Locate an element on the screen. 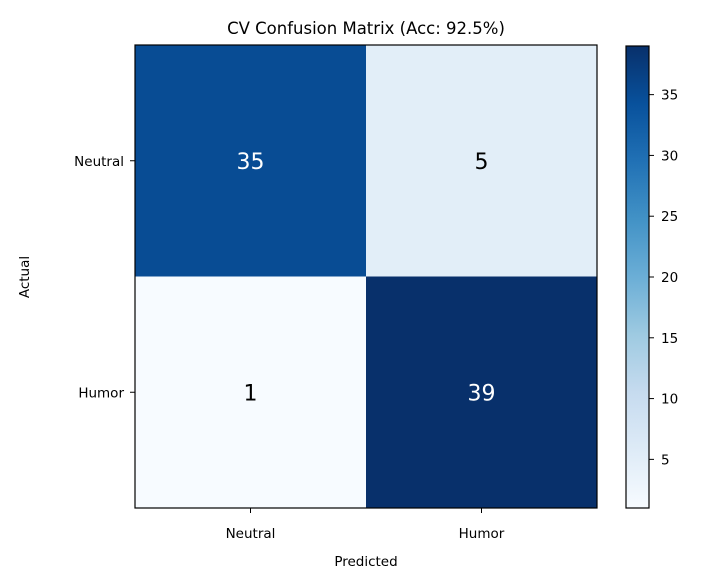  colorbar-tick-label: 10 is located at coordinates (669, 400).